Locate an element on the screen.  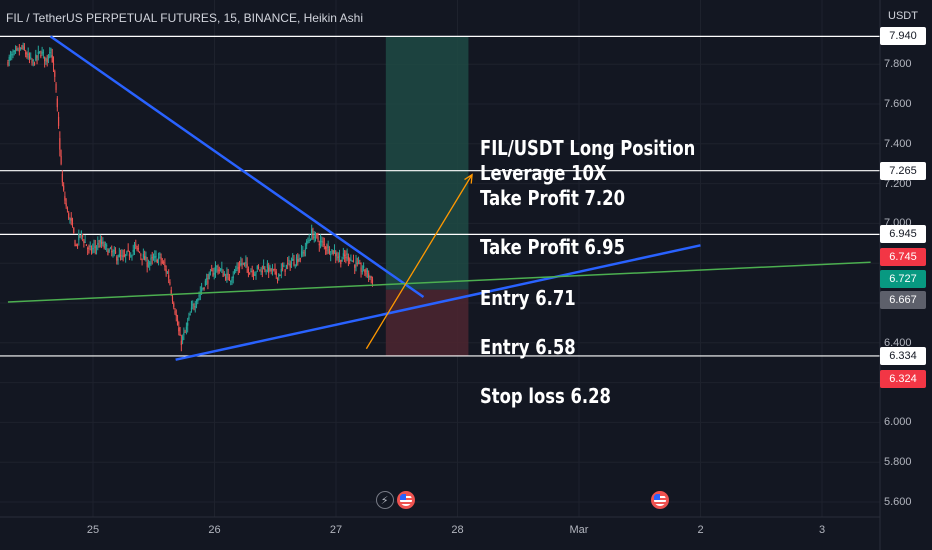
time-tick-label: 27 is located at coordinates (336, 530).